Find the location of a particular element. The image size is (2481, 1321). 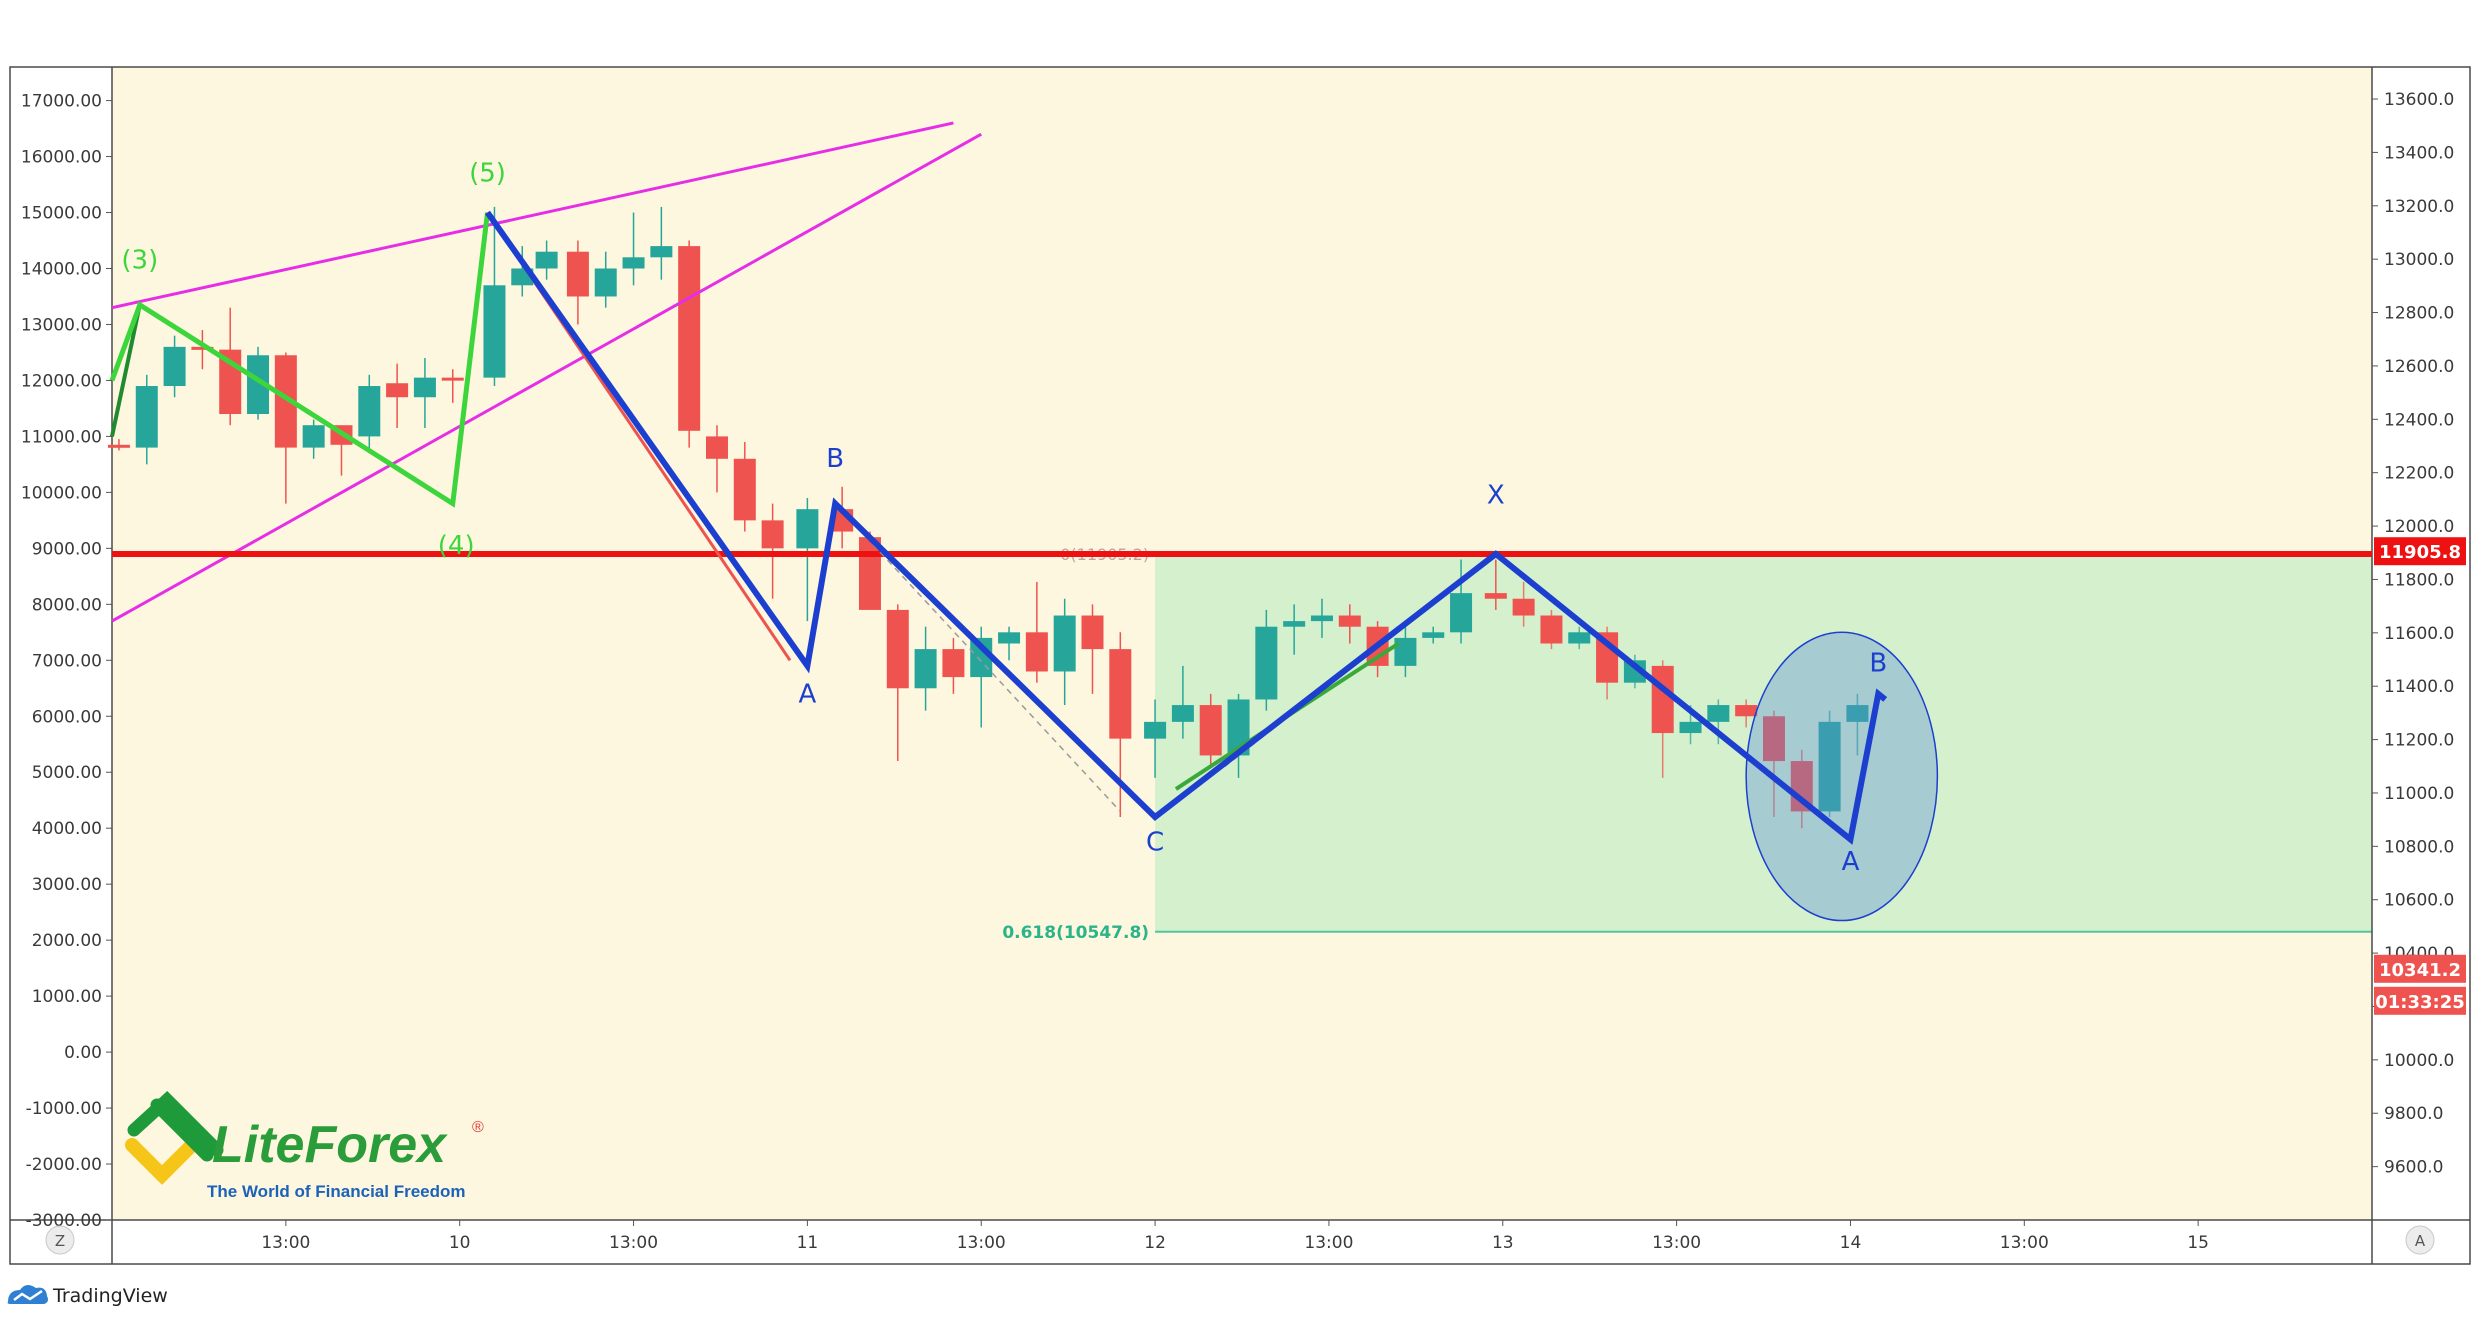

right-tick-label: 10600.0 is located at coordinates (2419, 901).